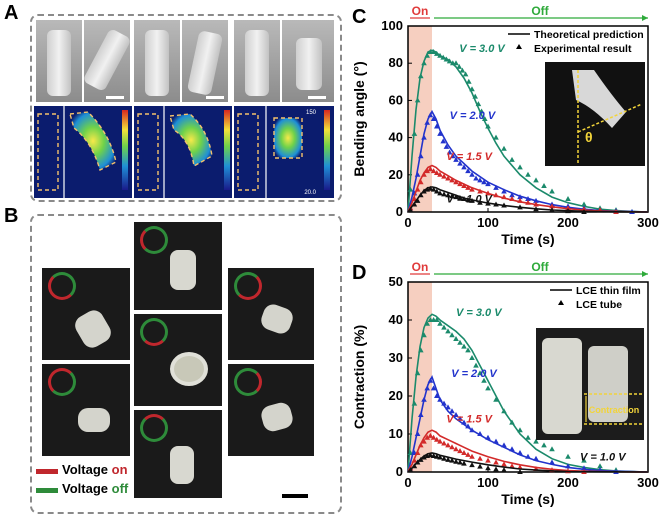  I want to click on scale-bar, so click(115, 97).